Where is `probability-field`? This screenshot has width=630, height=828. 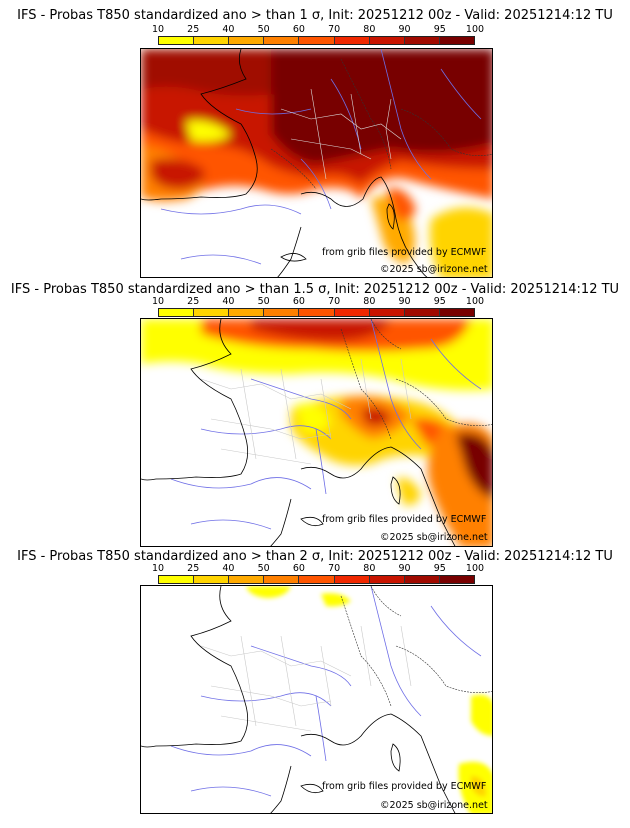 probability-field is located at coordinates (369, 699).